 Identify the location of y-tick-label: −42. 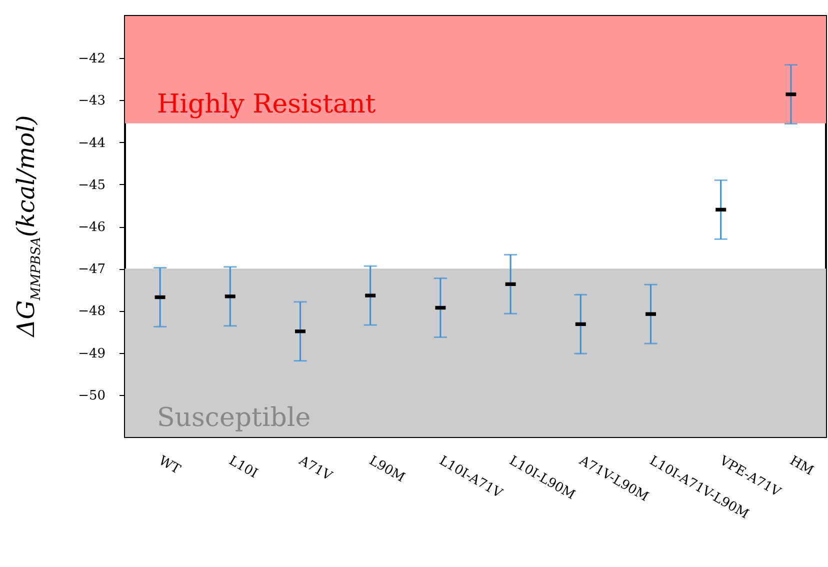
(92, 59).